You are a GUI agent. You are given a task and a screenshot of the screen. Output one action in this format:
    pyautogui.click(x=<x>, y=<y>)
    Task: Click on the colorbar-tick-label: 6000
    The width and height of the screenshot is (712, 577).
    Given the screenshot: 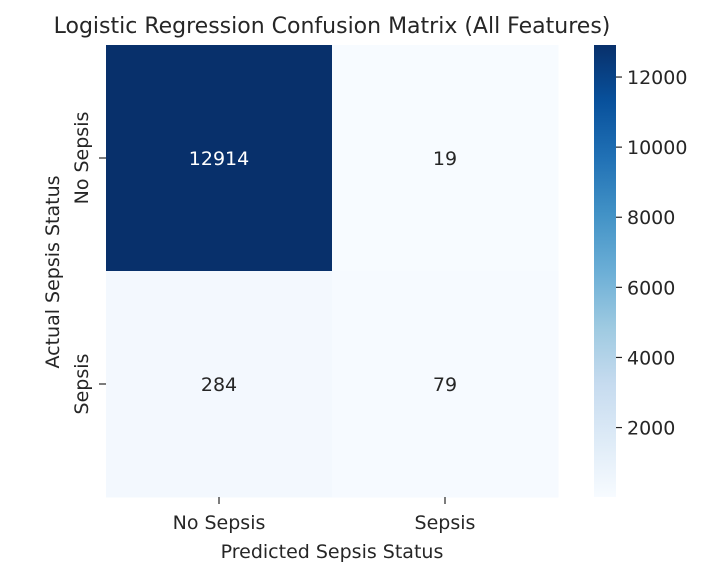 What is the action you would take?
    pyautogui.click(x=651, y=288)
    